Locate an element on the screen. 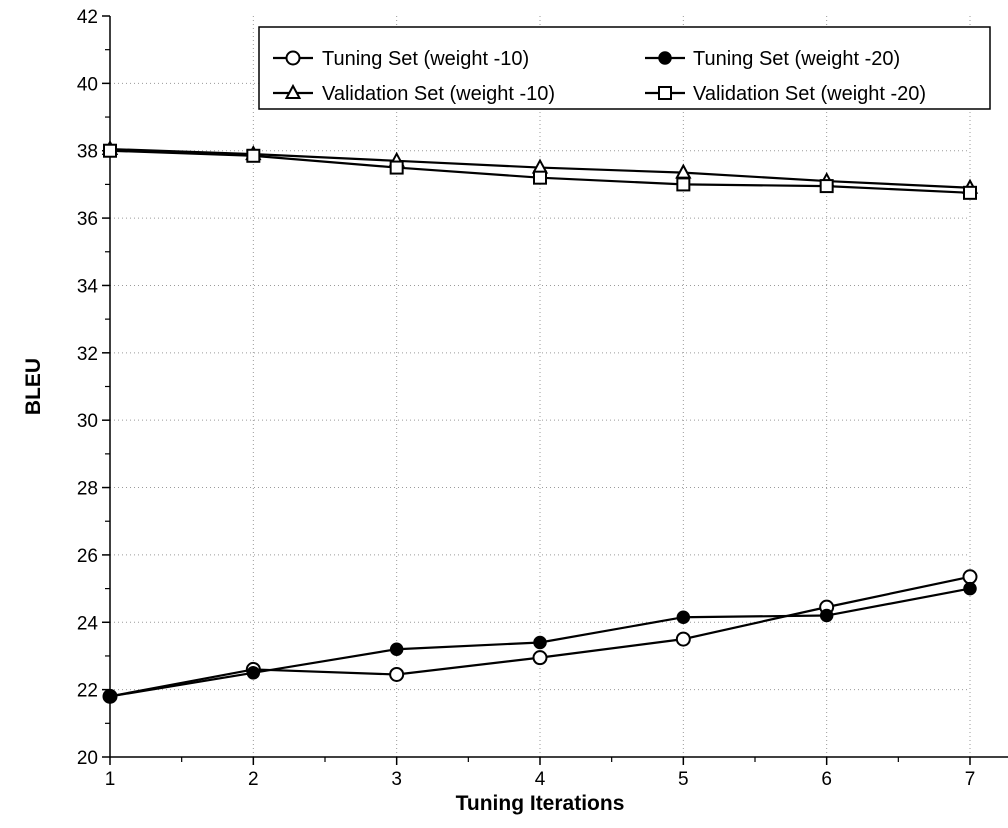  legend-item: Tuning Set (weight -20) is located at coordinates (772, 59).